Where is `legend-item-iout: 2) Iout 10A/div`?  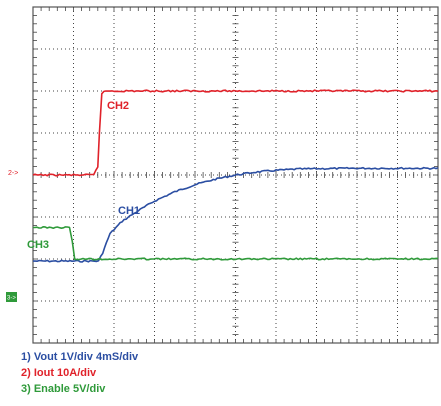
legend-item-iout: 2) Iout 10A/div is located at coordinates (59, 373).